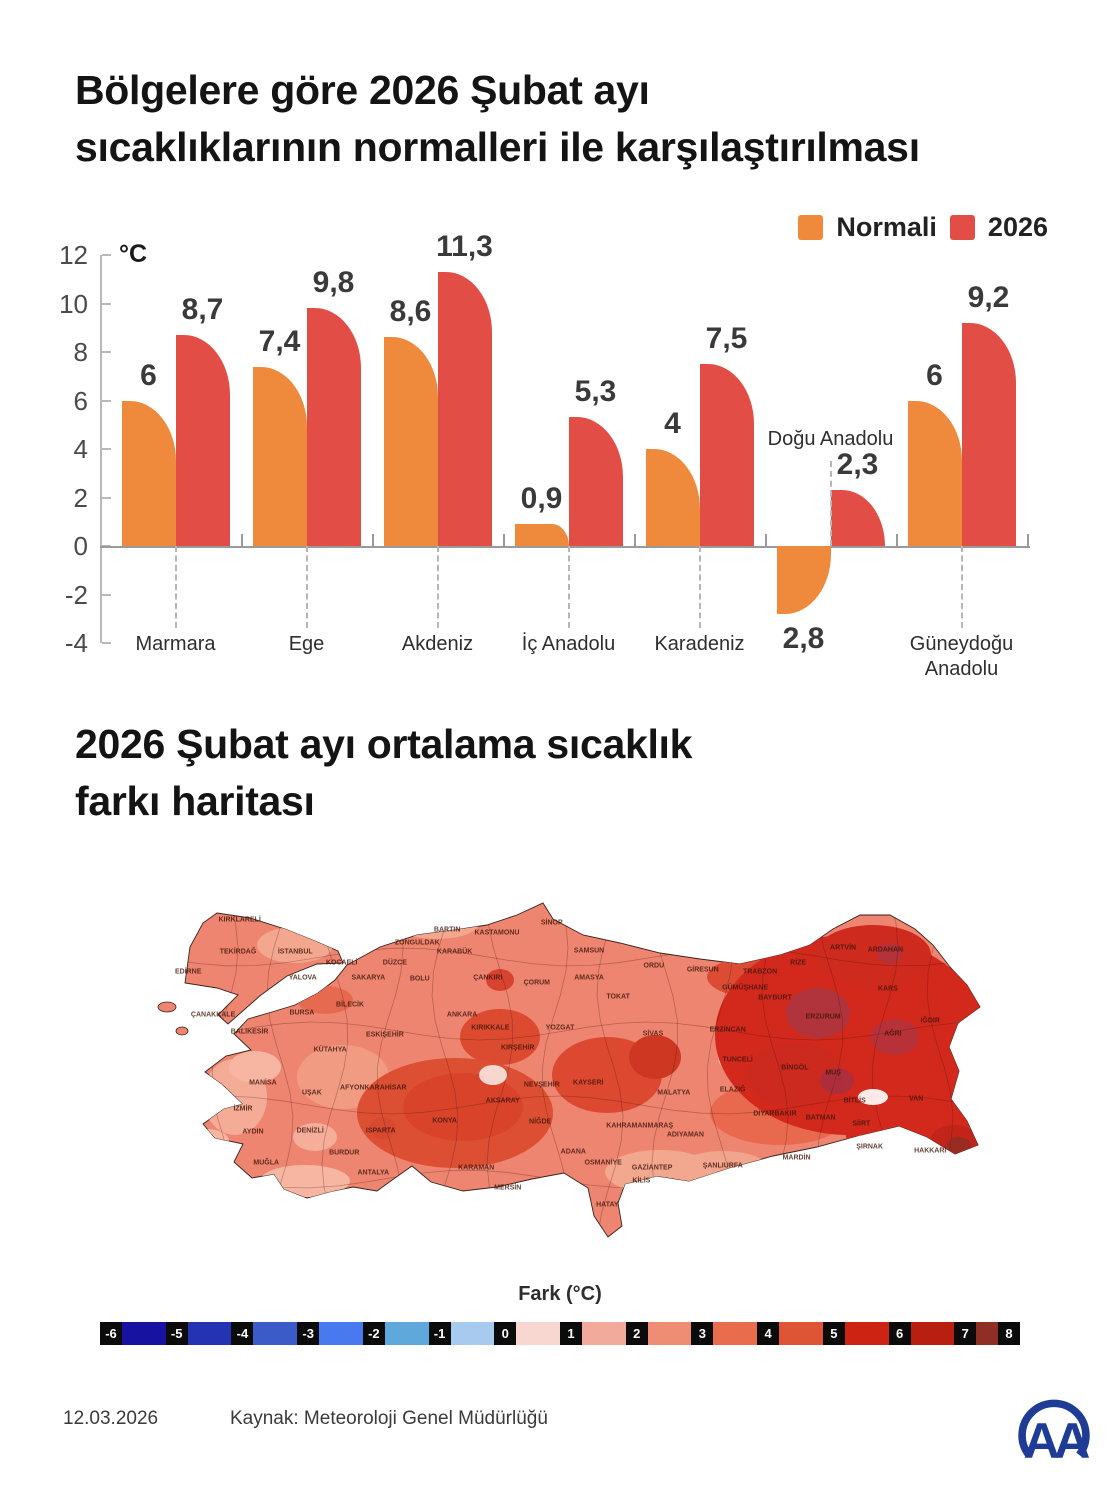  What do you see at coordinates (988, 297) in the screenshot?
I see `bar-value-label: 9,2` at bounding box center [988, 297].